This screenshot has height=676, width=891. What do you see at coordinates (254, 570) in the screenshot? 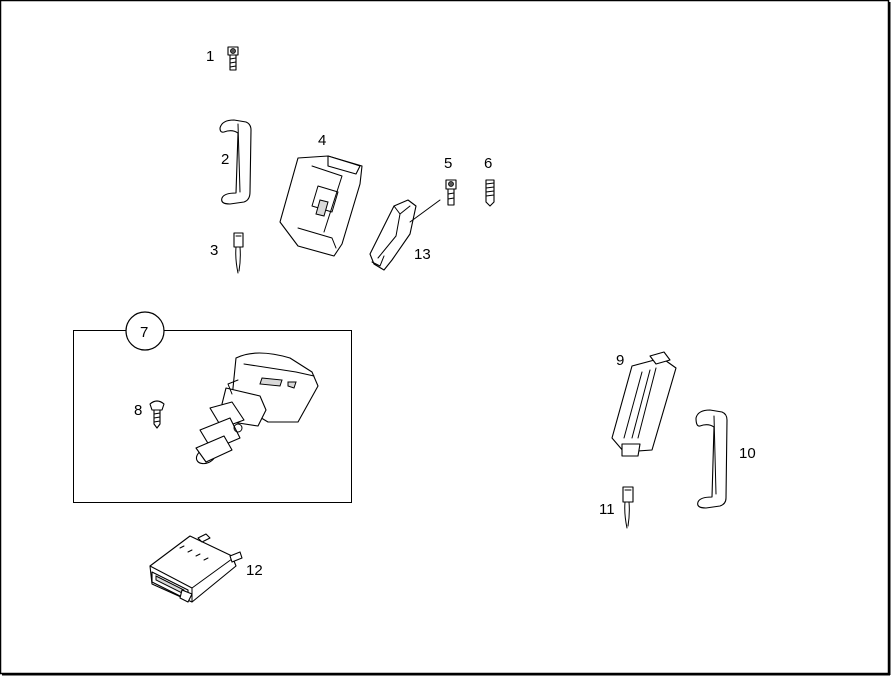
I see `label-12: 12` at bounding box center [254, 570].